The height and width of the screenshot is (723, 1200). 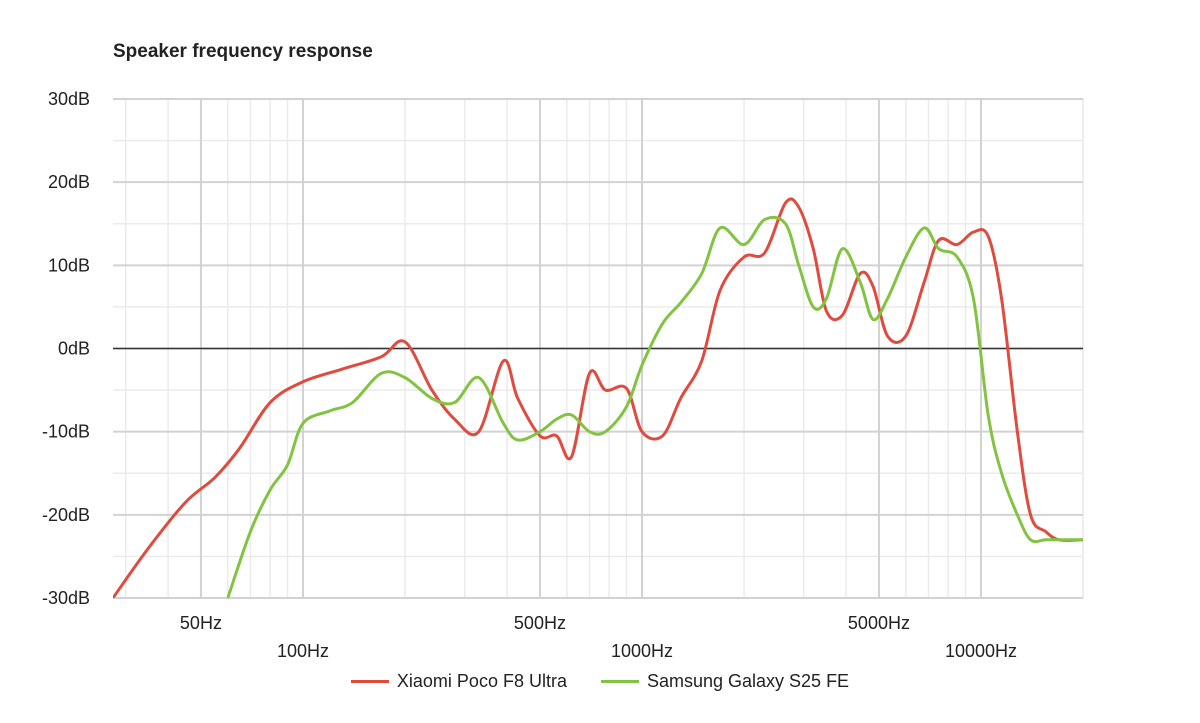 What do you see at coordinates (642, 651) in the screenshot?
I see `x-tick-label: 1000Hz` at bounding box center [642, 651].